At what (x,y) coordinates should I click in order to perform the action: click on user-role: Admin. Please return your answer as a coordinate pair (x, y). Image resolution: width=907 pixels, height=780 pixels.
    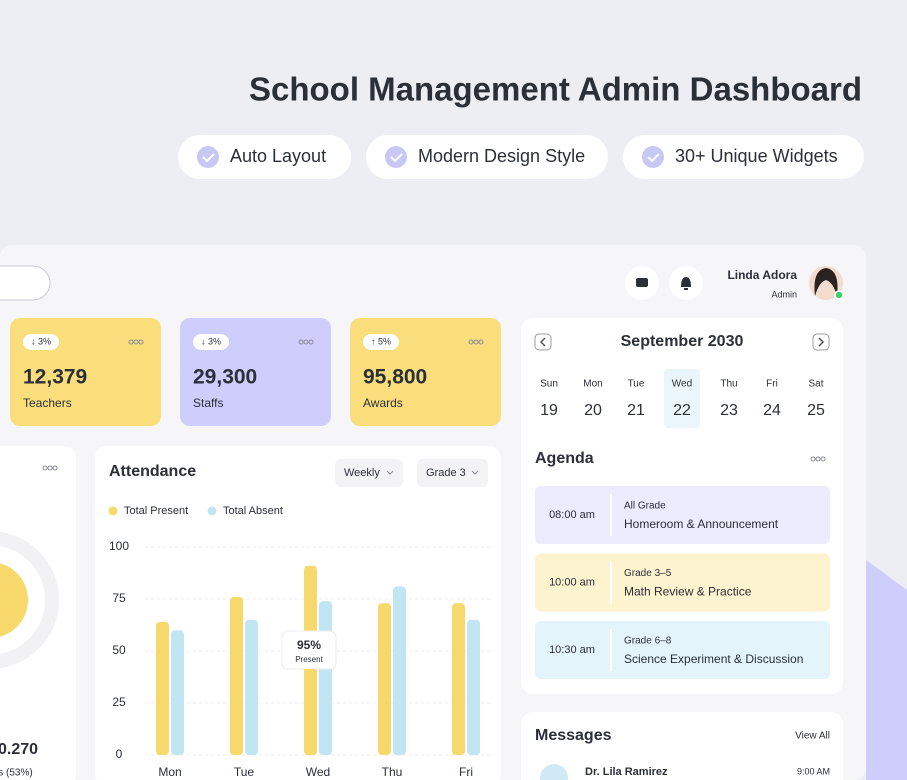
    Looking at the image, I should click on (784, 294).